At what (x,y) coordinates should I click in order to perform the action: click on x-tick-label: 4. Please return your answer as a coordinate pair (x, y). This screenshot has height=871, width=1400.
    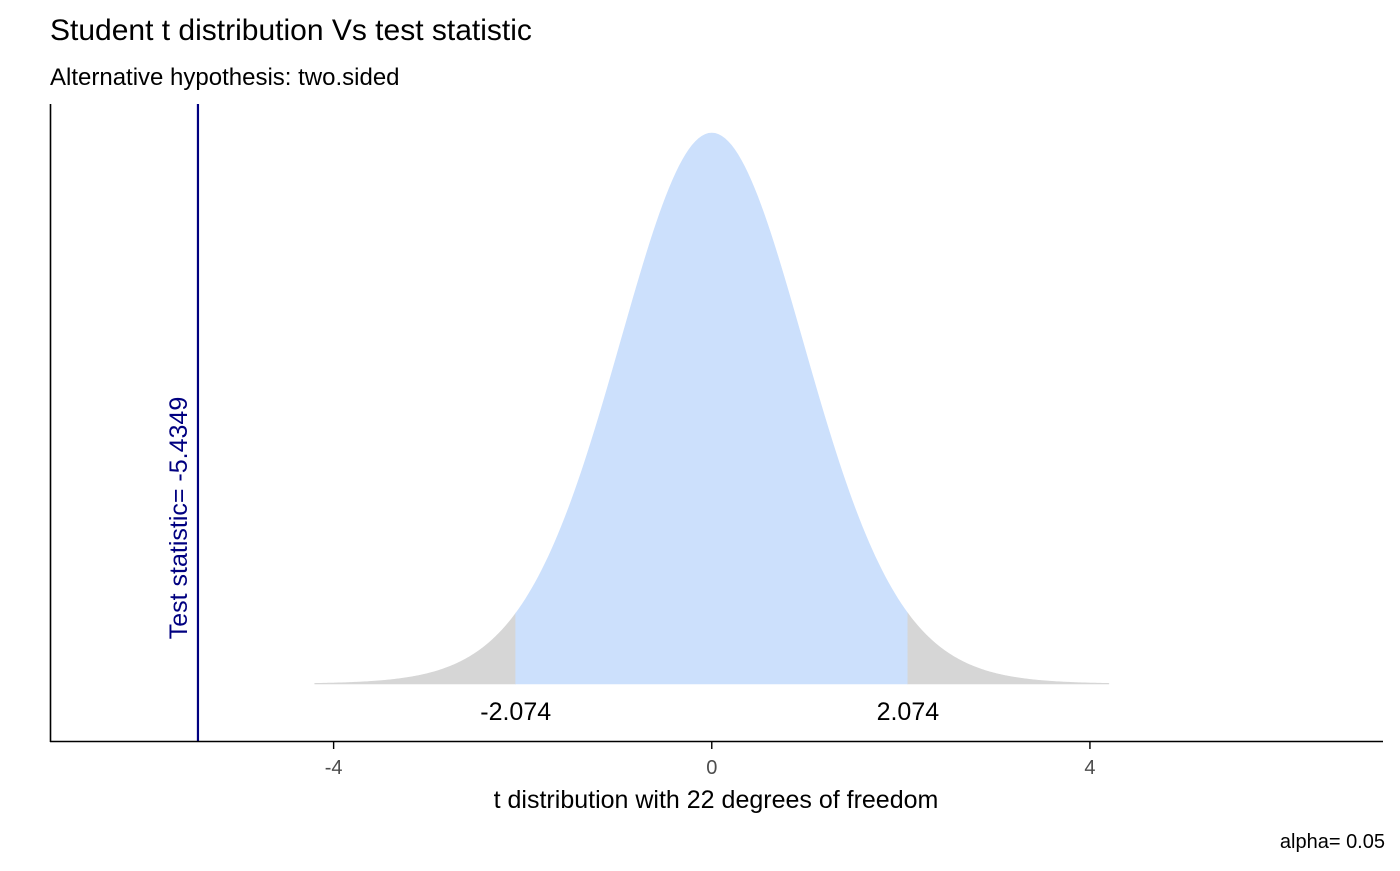
    Looking at the image, I should click on (1089, 768).